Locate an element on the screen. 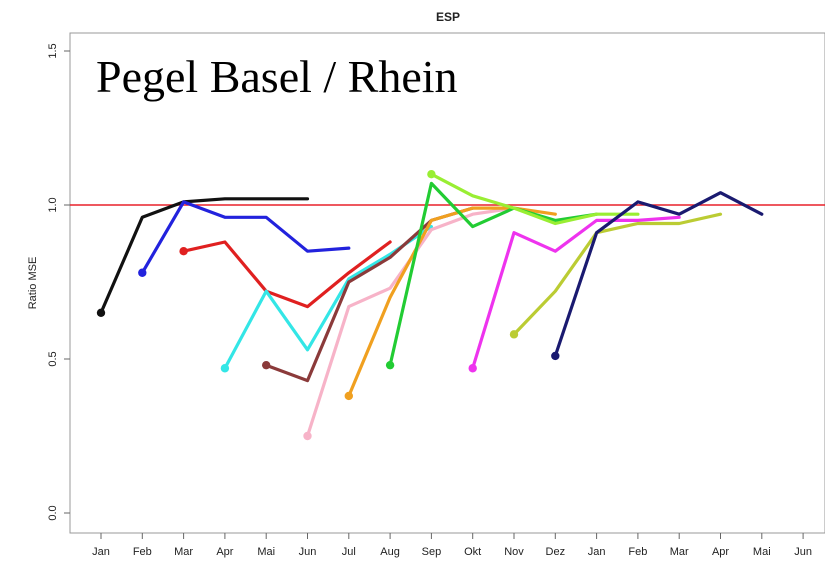 The height and width of the screenshot is (563, 825). y-tick-label: 0.0 is located at coordinates (53, 512).